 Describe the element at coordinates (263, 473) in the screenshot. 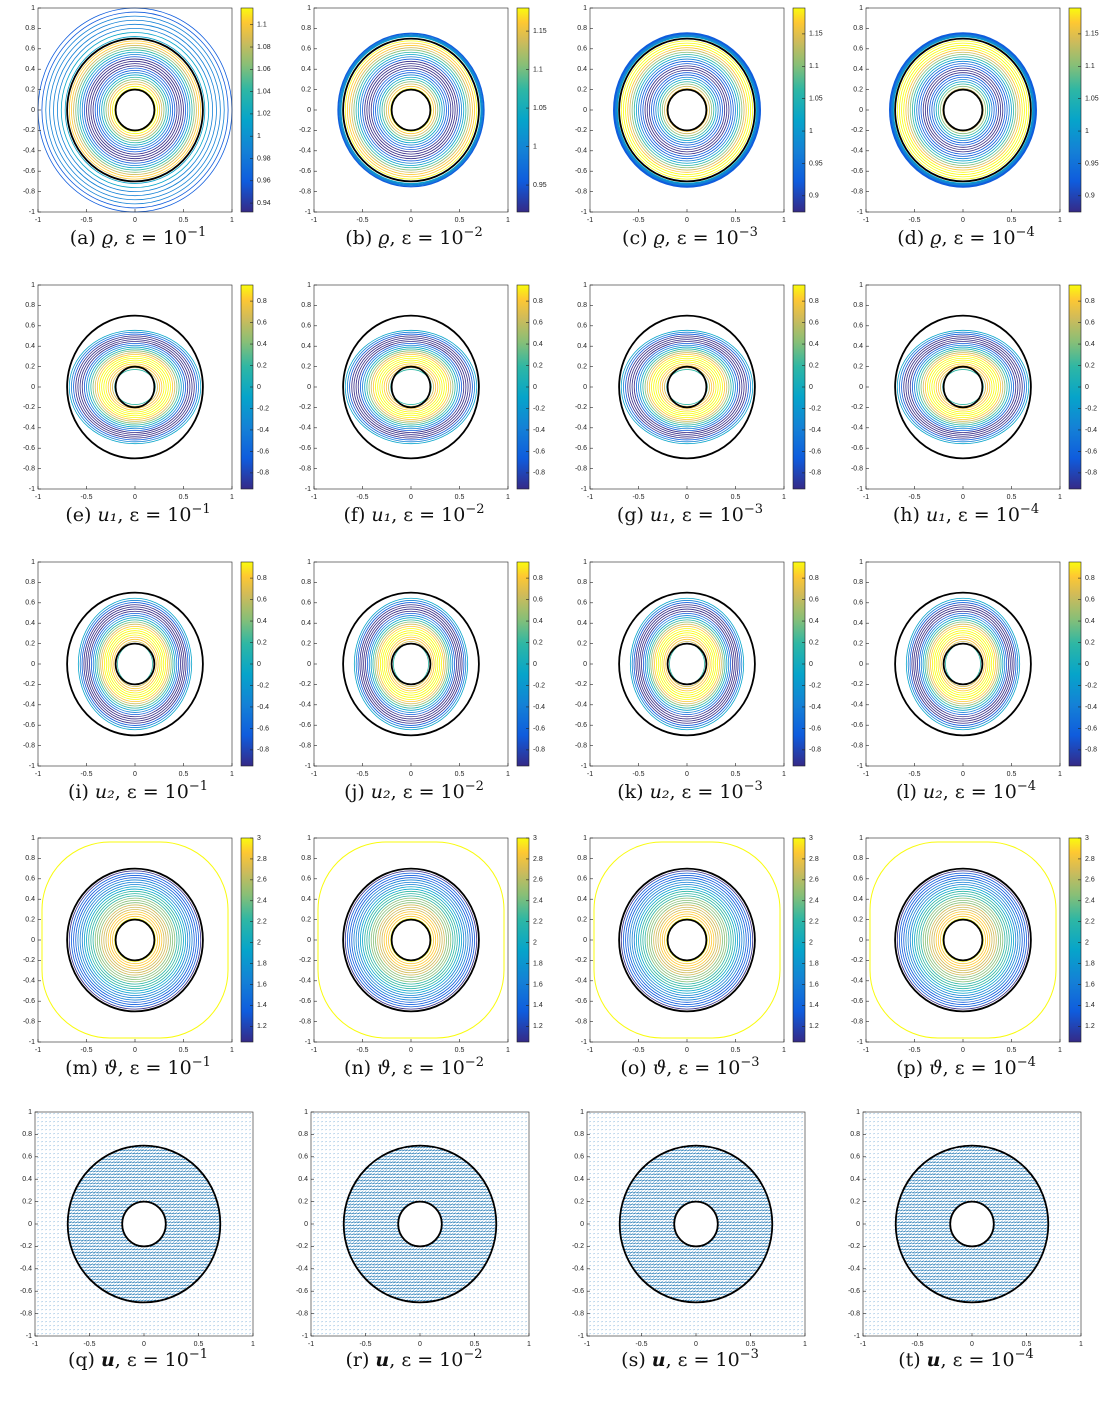

I see `colorbar-tick-label: -0.8` at that location.